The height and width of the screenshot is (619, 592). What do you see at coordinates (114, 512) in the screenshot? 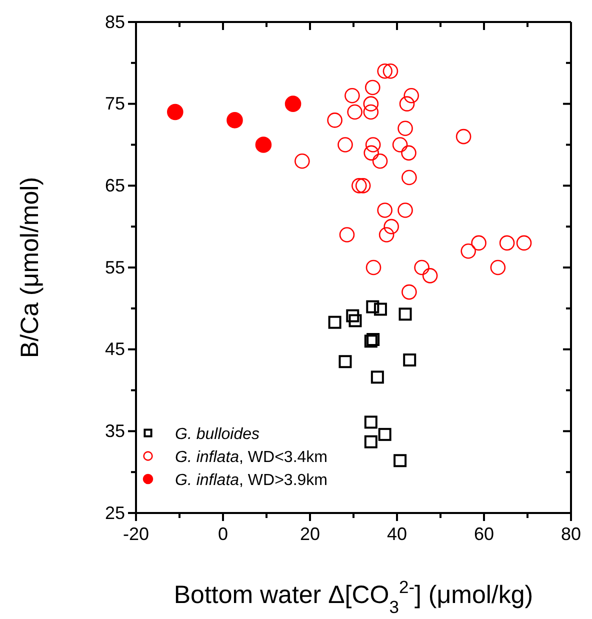
I see `y-tick-label: 25` at bounding box center [114, 512].